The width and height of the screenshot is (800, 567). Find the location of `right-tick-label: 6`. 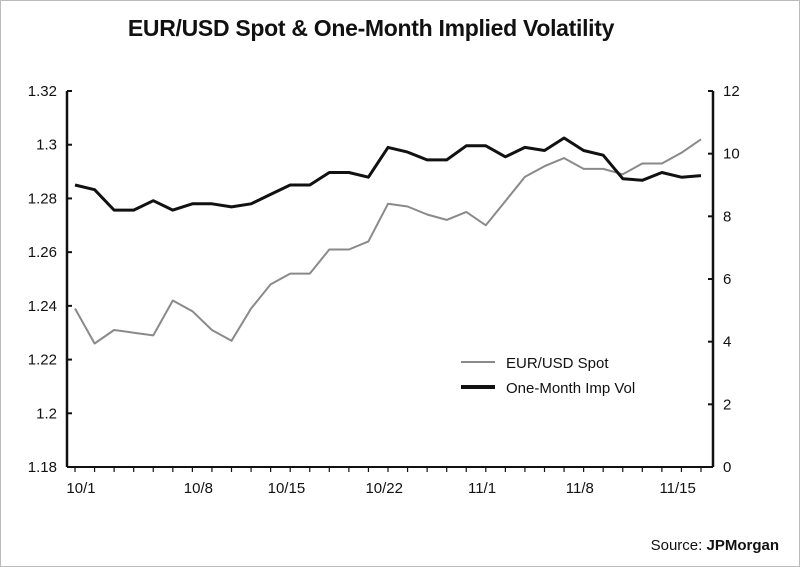

right-tick-label: 6 is located at coordinates (727, 279).